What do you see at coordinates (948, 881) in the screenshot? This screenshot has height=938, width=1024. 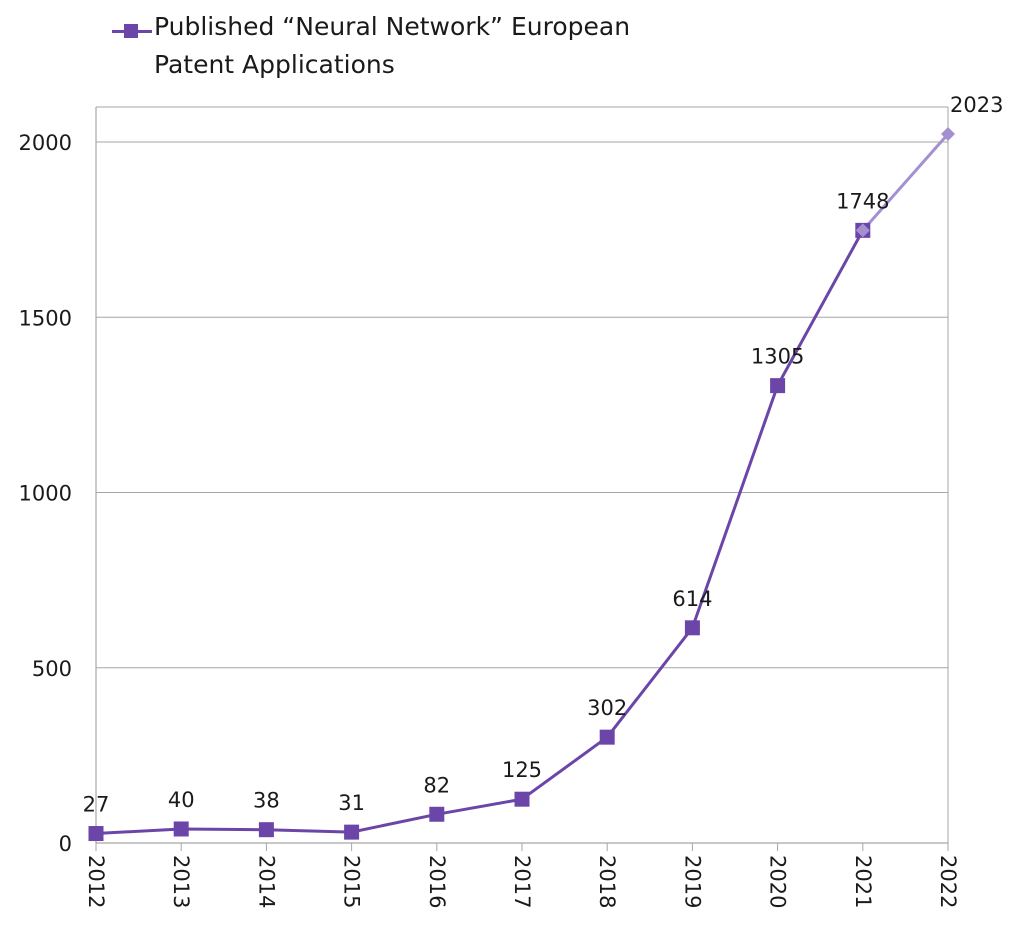 I see `x-tick-label-2022: 2022` at bounding box center [948, 881].